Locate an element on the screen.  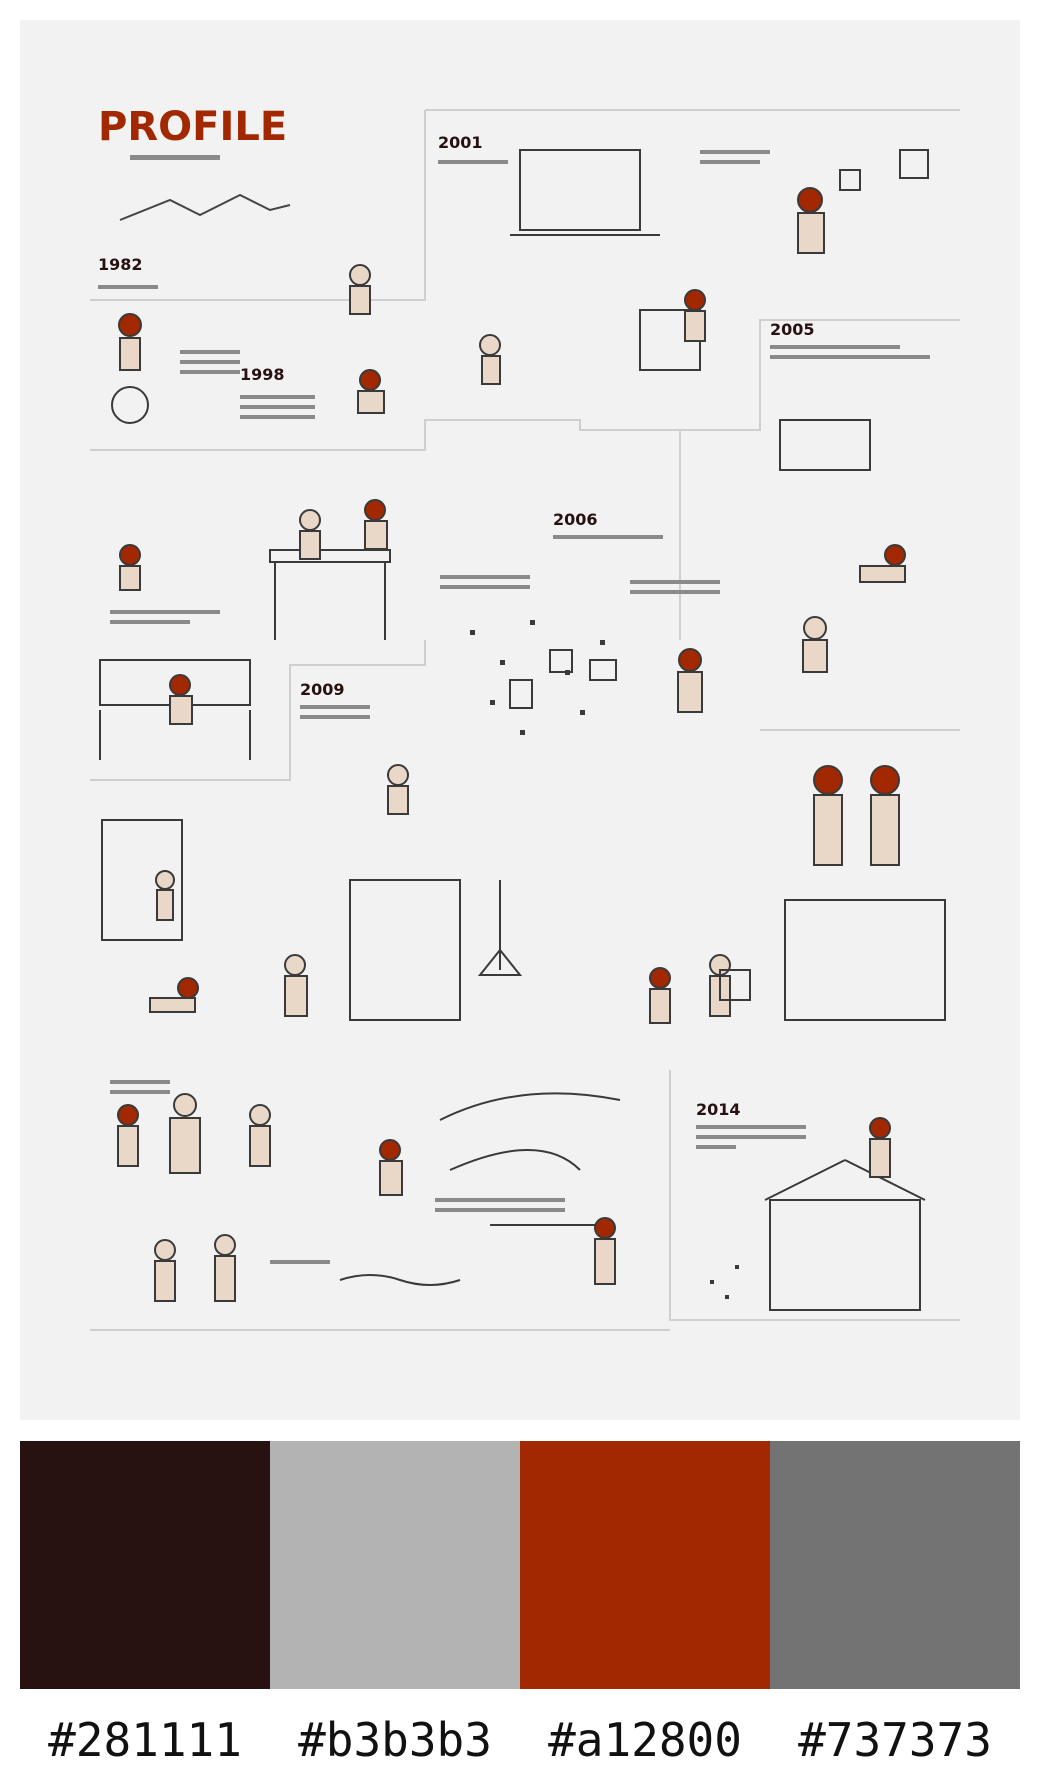
swatch-dark-brown is located at coordinates (145, 1565).